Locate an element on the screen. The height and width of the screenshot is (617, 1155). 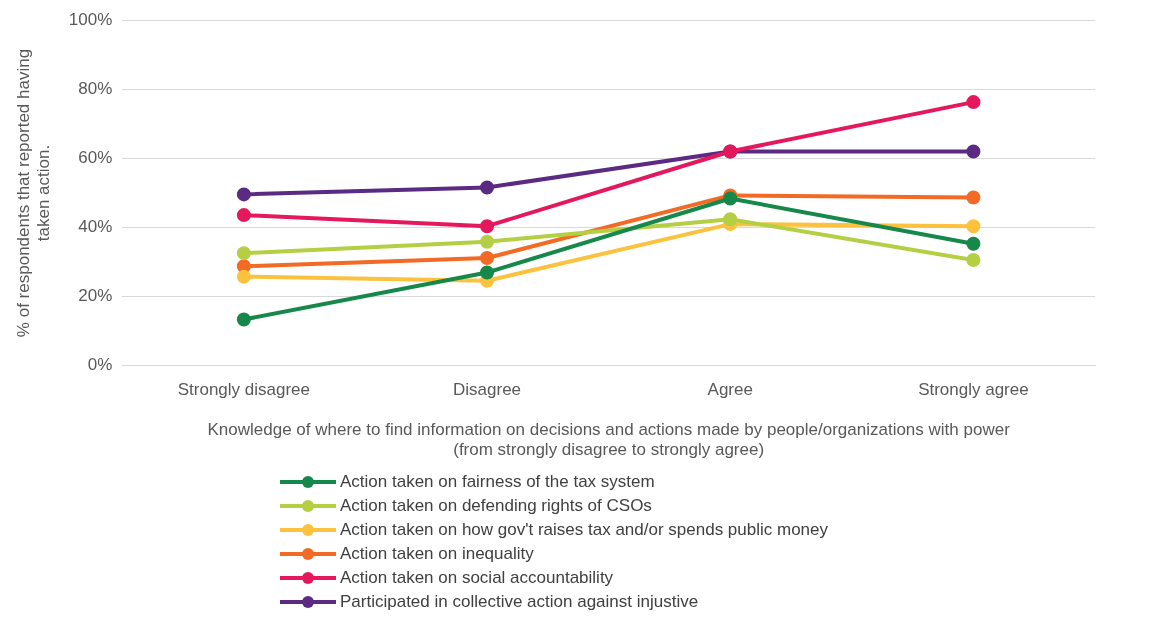
x-tick-label: Strongly disagree is located at coordinates (244, 389).